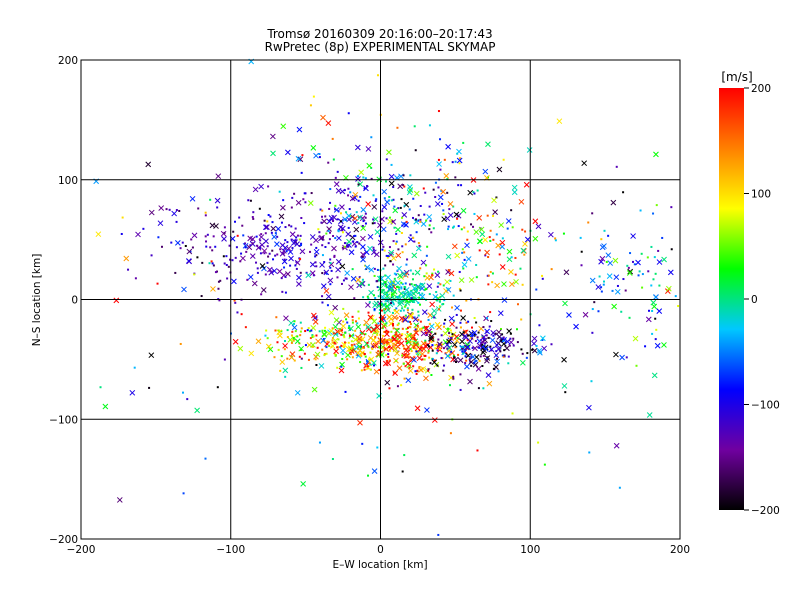  What do you see at coordinates (680, 550) in the screenshot?
I see `x-tick-label: 200` at bounding box center [680, 550].